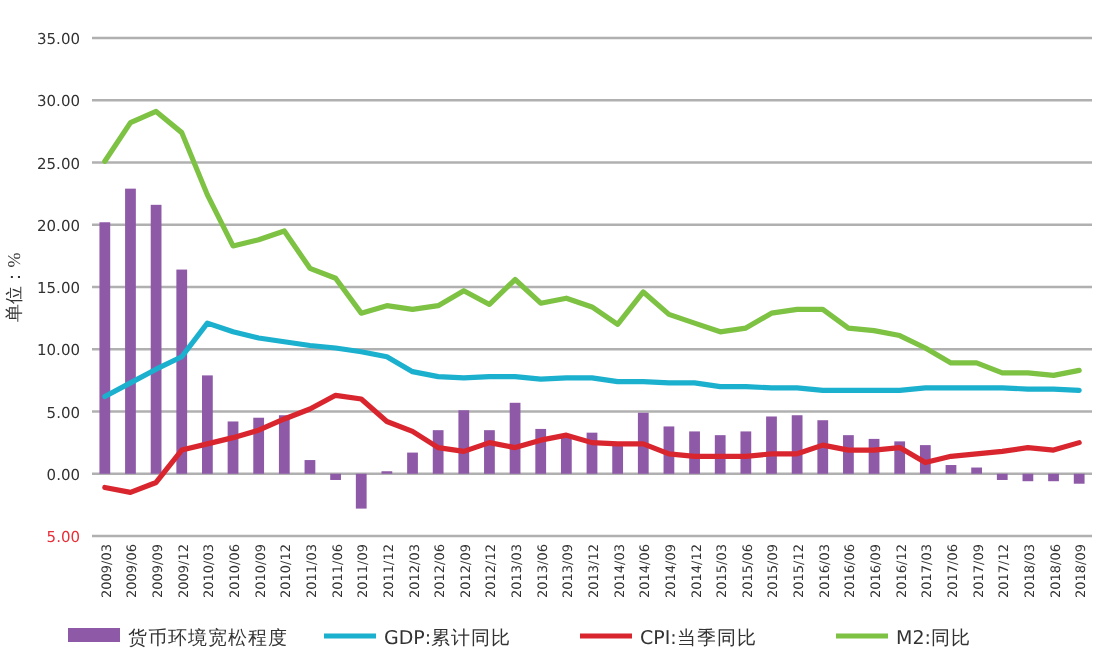 This screenshot has height=662, width=1100. Describe the element at coordinates (208, 638) in the screenshot. I see `legend-label: 货币环境宽松程度` at that location.